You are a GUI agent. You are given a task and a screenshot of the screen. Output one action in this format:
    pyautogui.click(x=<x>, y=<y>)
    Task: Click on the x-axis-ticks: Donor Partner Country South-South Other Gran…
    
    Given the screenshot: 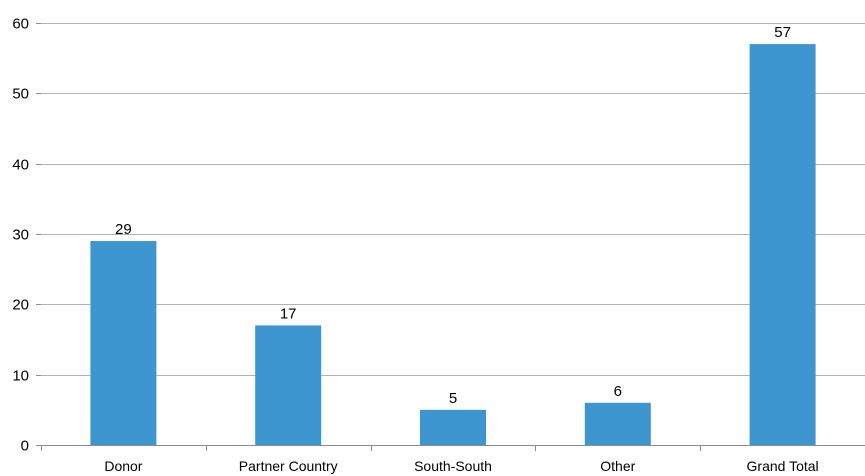 What is the action you would take?
    pyautogui.click(x=430, y=459)
    